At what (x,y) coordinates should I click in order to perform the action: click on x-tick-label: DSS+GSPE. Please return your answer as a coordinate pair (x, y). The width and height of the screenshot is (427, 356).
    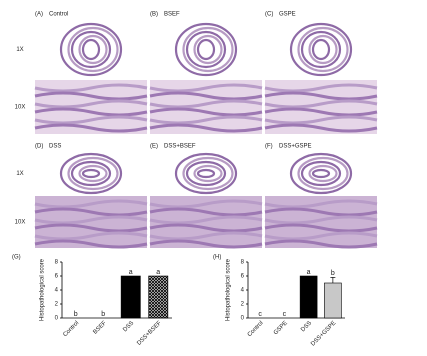
    Looking at the image, I should click on (323, 333).